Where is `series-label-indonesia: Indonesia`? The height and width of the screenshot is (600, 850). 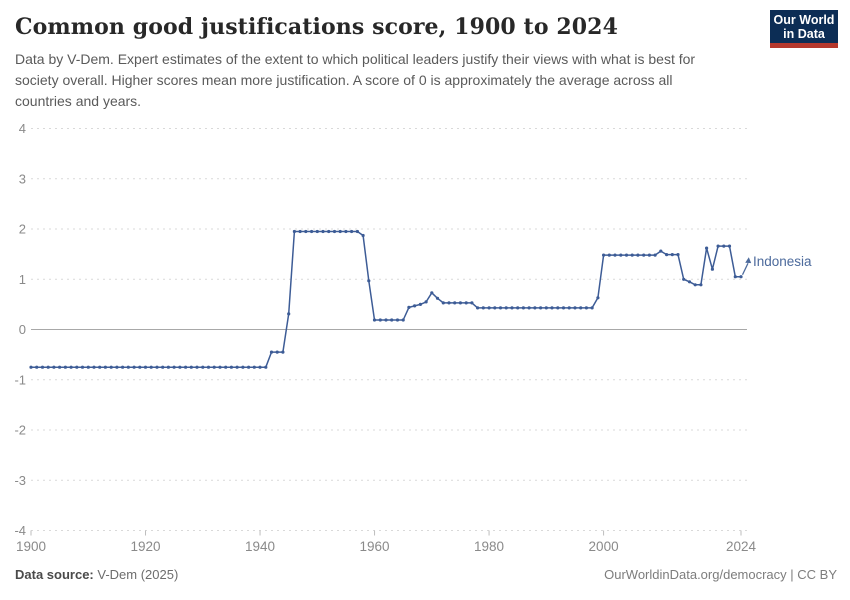
series-label-indonesia: Indonesia is located at coordinates (782, 261).